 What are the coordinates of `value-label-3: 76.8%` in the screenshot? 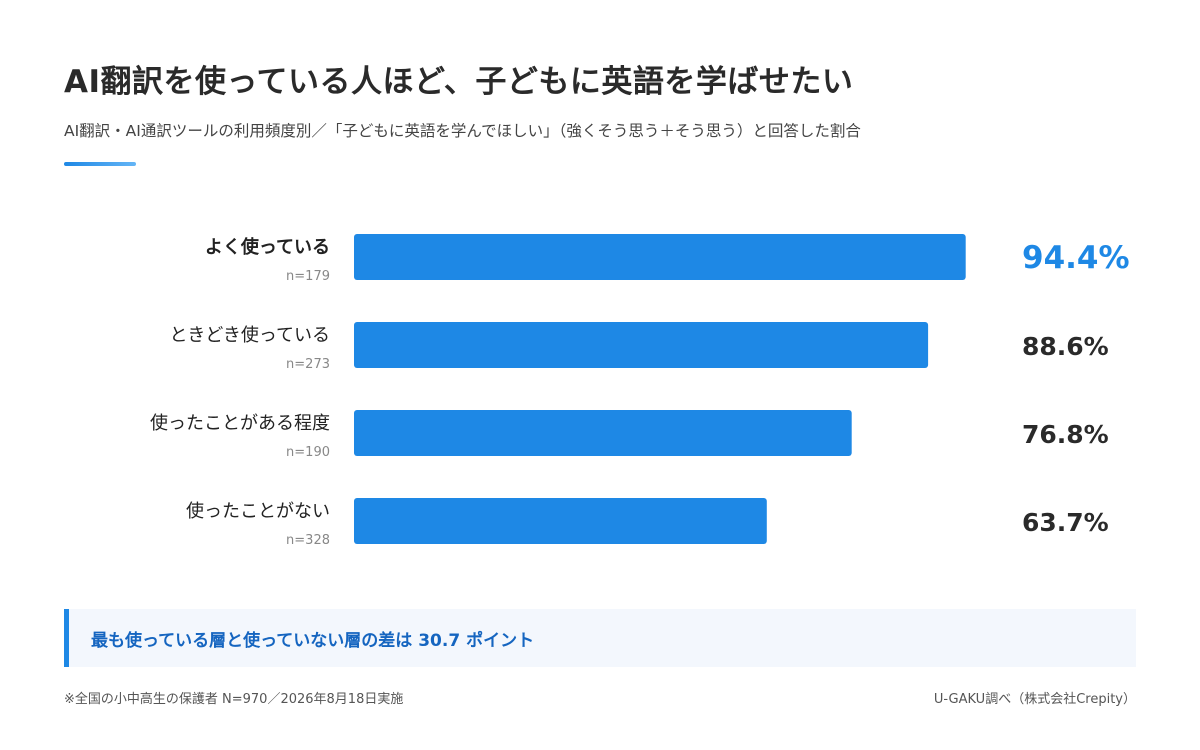 It's located at (1065, 434).